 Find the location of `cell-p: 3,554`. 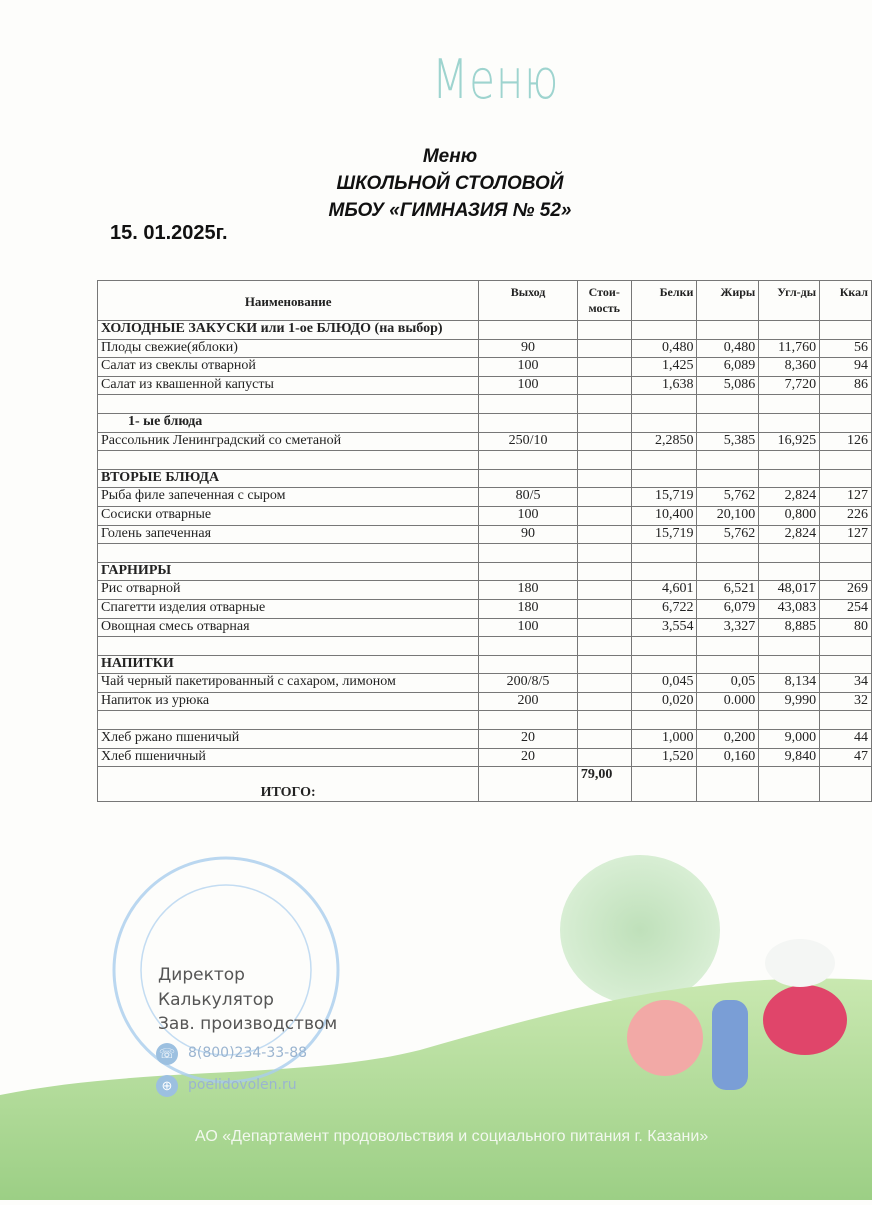

cell-p: 3,554 is located at coordinates (664, 627).